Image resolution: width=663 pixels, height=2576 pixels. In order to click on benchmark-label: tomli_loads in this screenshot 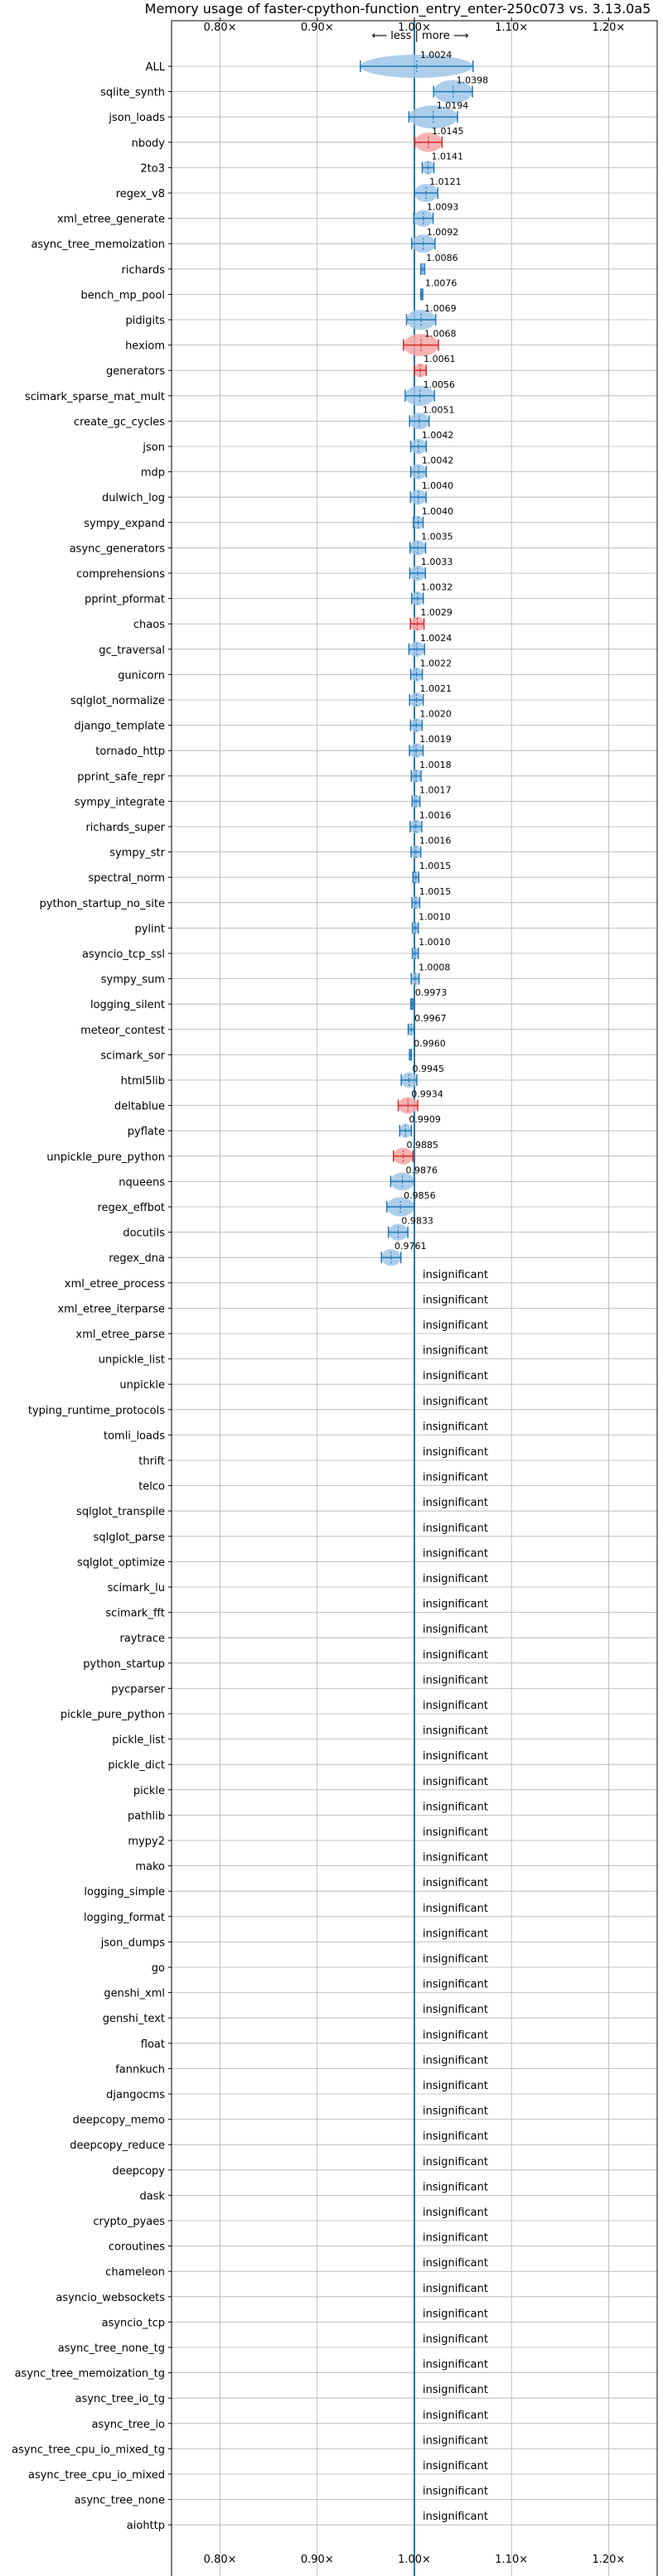, I will do `click(134, 1436)`.